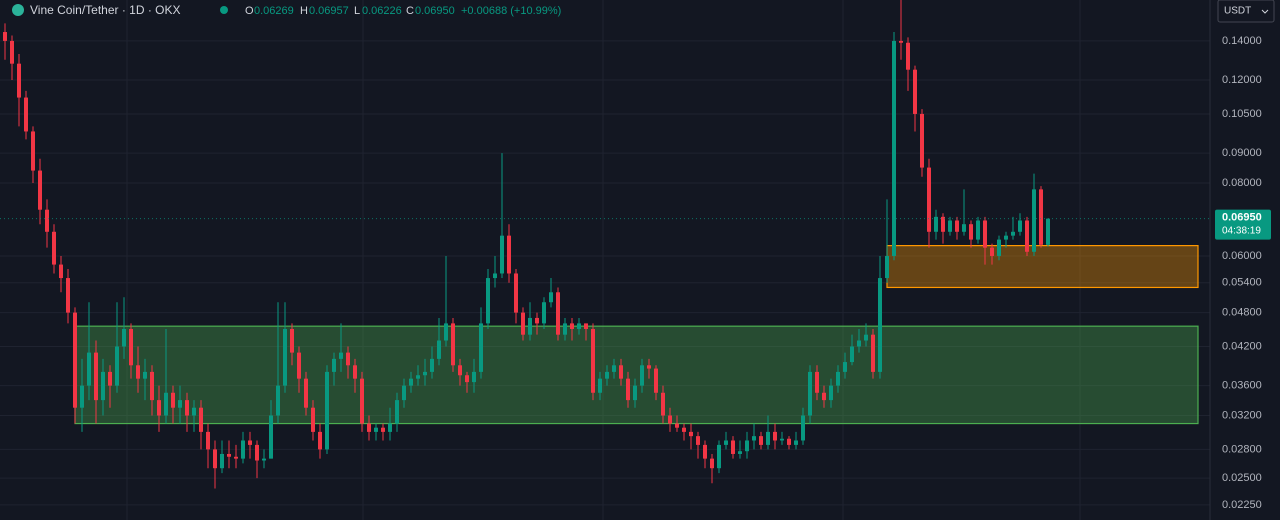 The image size is (1280, 520). I want to click on y-tick-label: 0.04200, so click(1242, 346).